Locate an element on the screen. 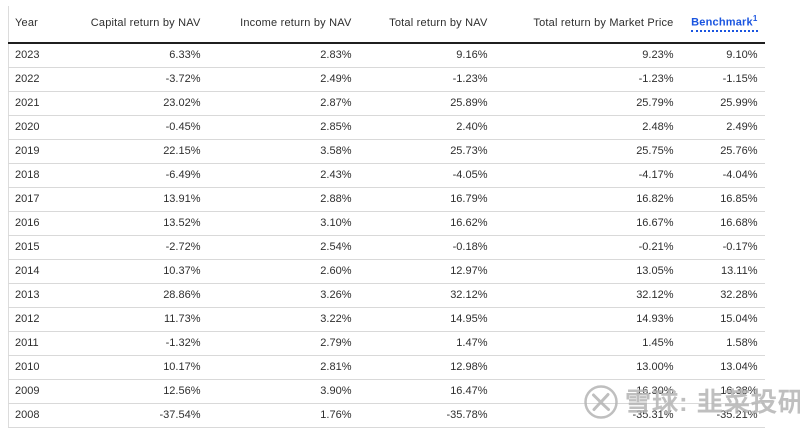 Image resolution: width=800 pixels, height=428 pixels. value-cell-income: 2.54% is located at coordinates (276, 247).